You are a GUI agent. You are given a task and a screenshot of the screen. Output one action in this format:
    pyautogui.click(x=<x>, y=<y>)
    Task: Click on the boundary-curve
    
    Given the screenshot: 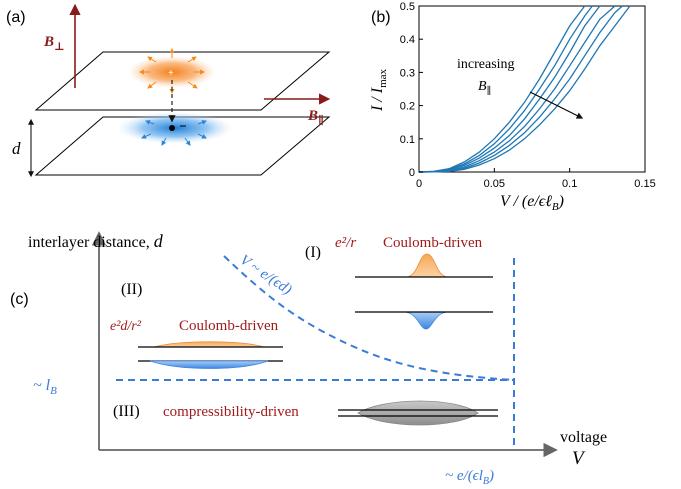 What is the action you would take?
    pyautogui.click(x=369, y=318)
    